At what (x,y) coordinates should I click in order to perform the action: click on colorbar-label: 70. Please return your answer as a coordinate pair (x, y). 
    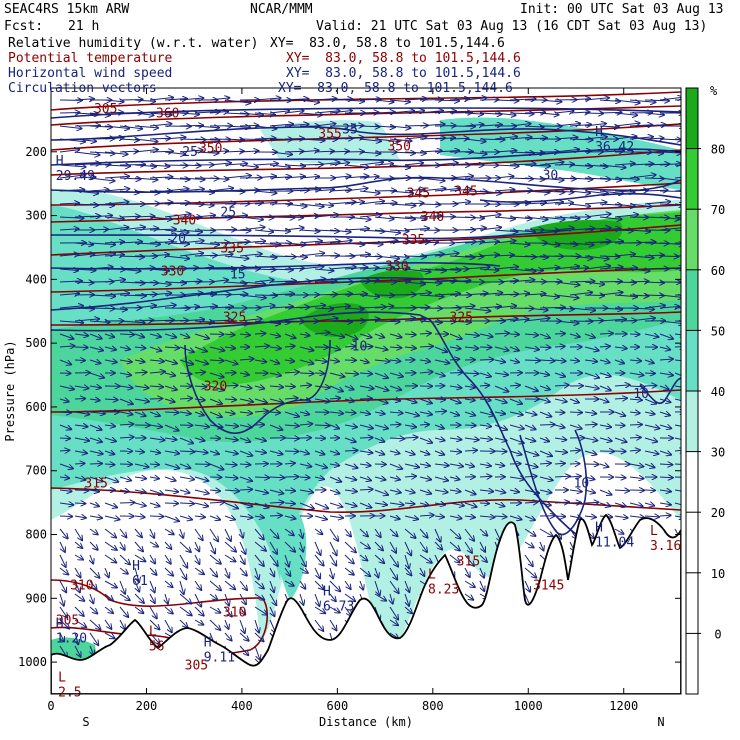
    Looking at the image, I should click on (718, 210).